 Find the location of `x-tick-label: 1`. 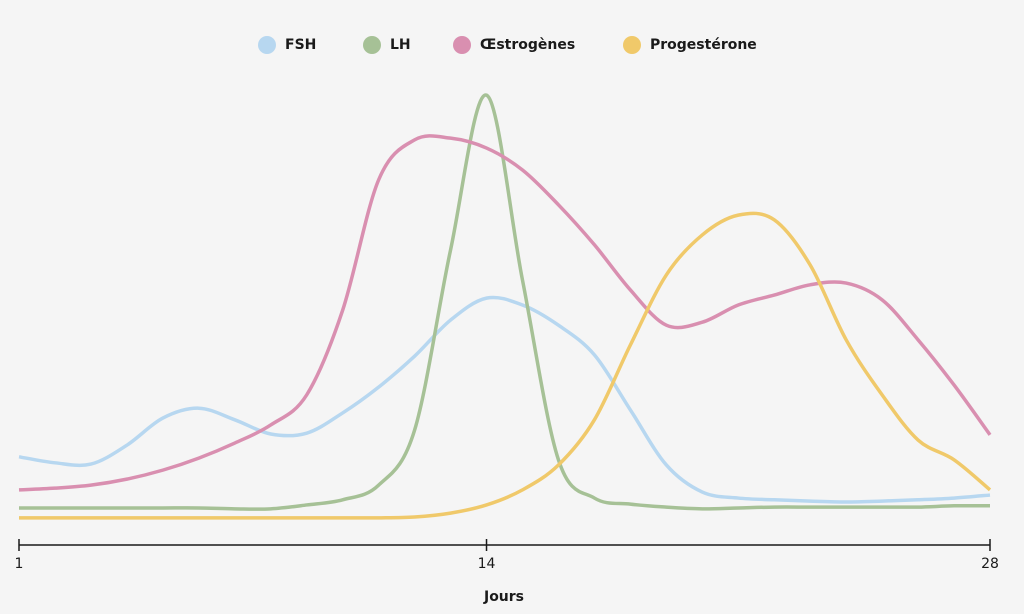

x-tick-label: 1 is located at coordinates (19, 564).